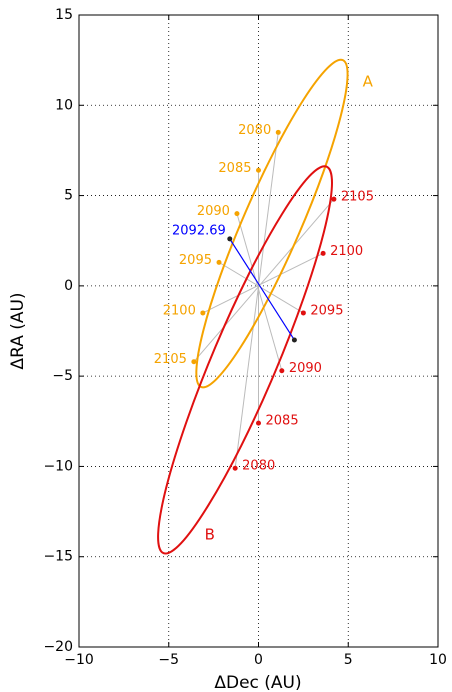 Image resolution: width=452 pixels, height=692 pixels. I want to click on y-tick-label: 10, so click(64, 105).